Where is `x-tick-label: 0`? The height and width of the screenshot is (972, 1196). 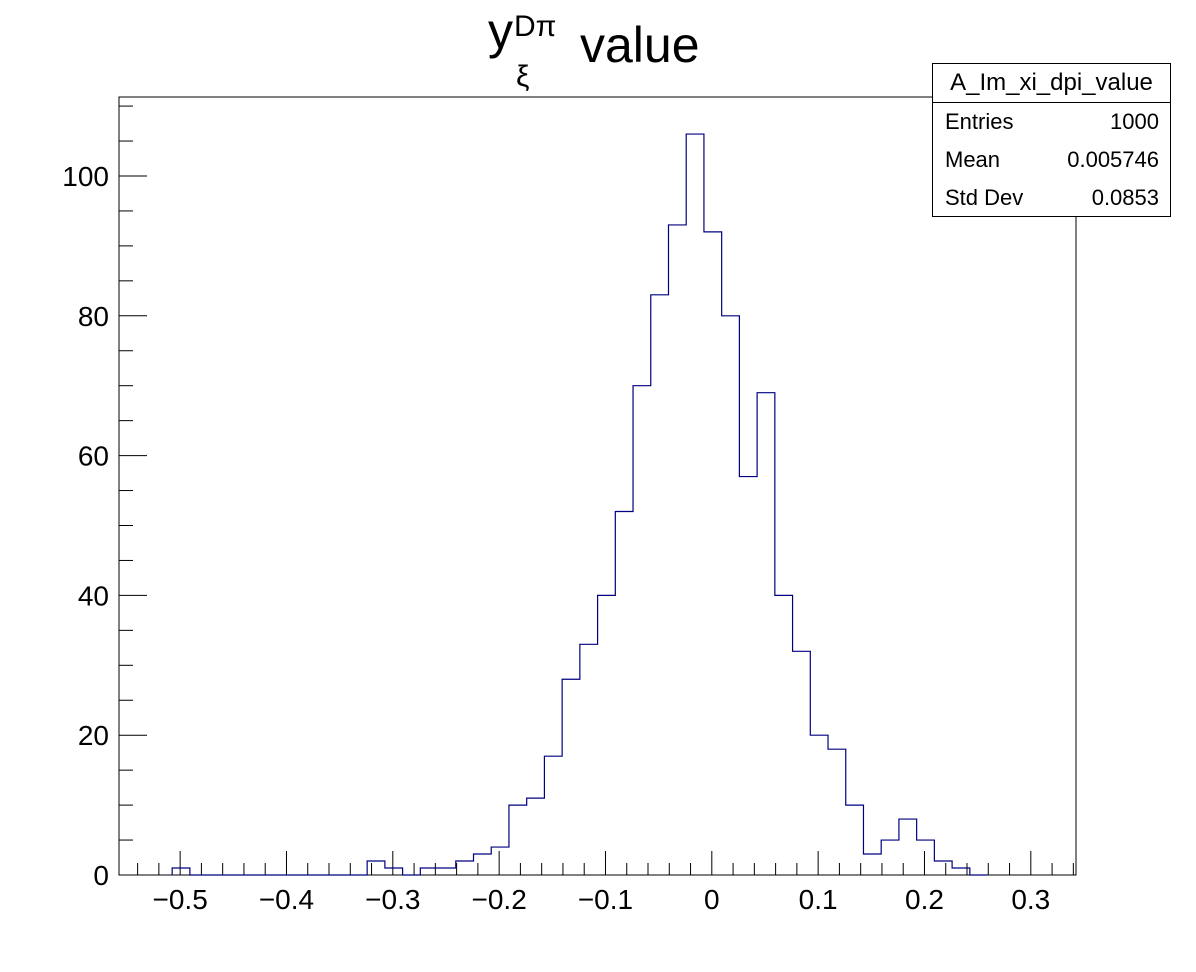
x-tick-label: 0 is located at coordinates (712, 899).